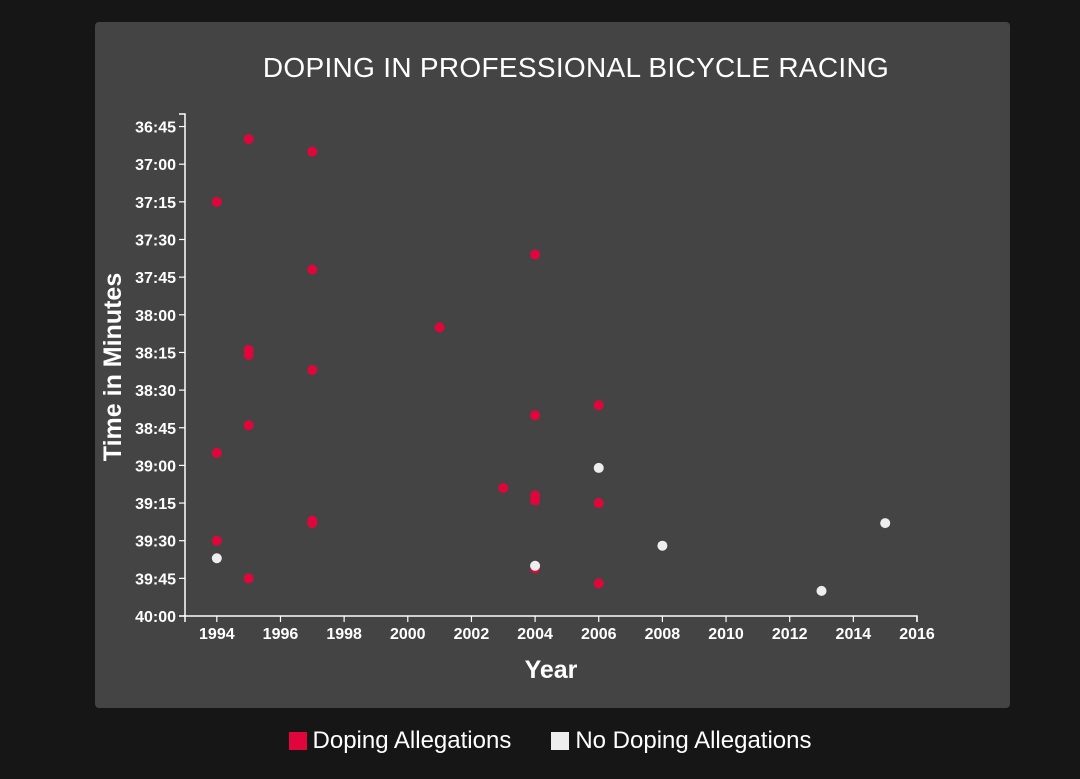  I want to click on legend: Doping Allegations No Doping Allegations, so click(540, 741).